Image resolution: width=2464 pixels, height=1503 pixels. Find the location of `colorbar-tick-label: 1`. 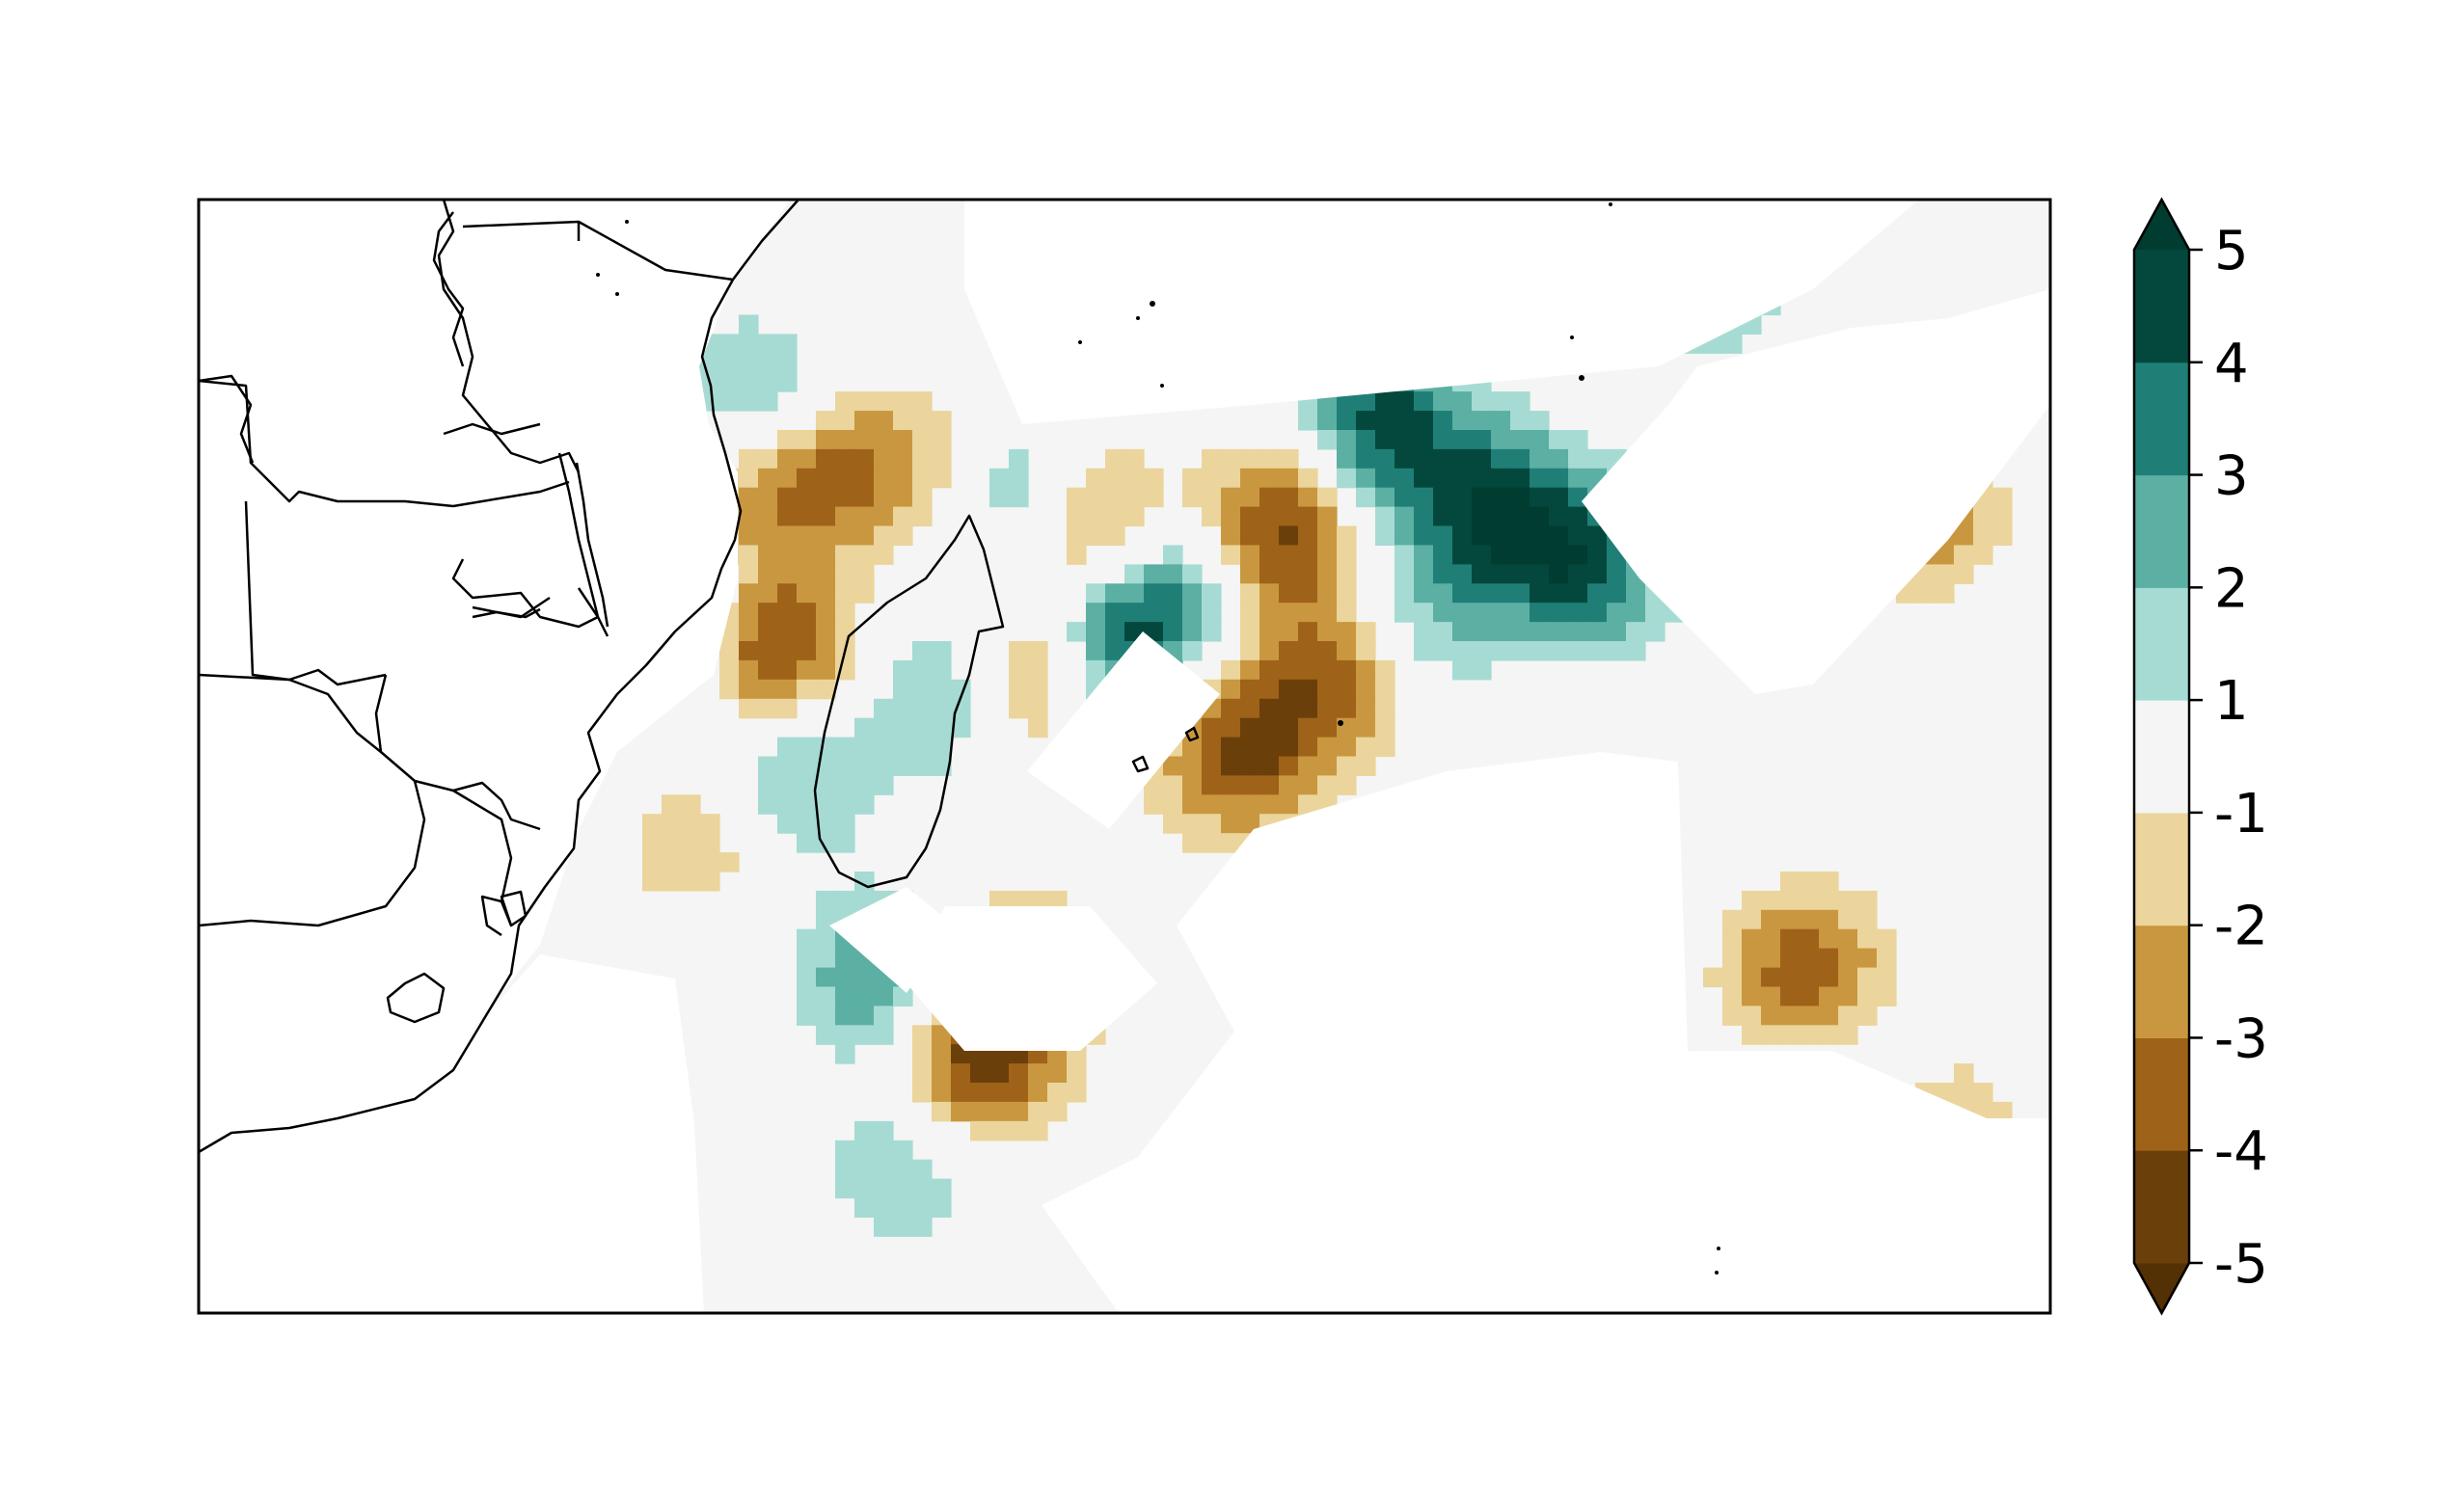

colorbar-tick-label: 1 is located at coordinates (2231, 702).